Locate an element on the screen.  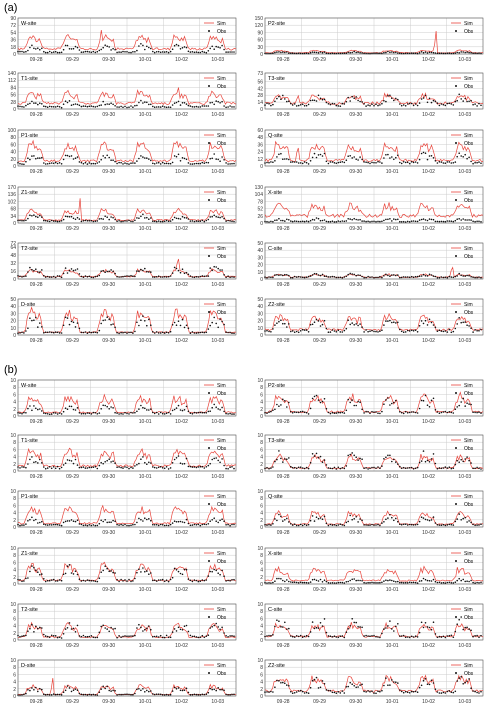
site-label: Q-site is located at coordinates (275, 136).